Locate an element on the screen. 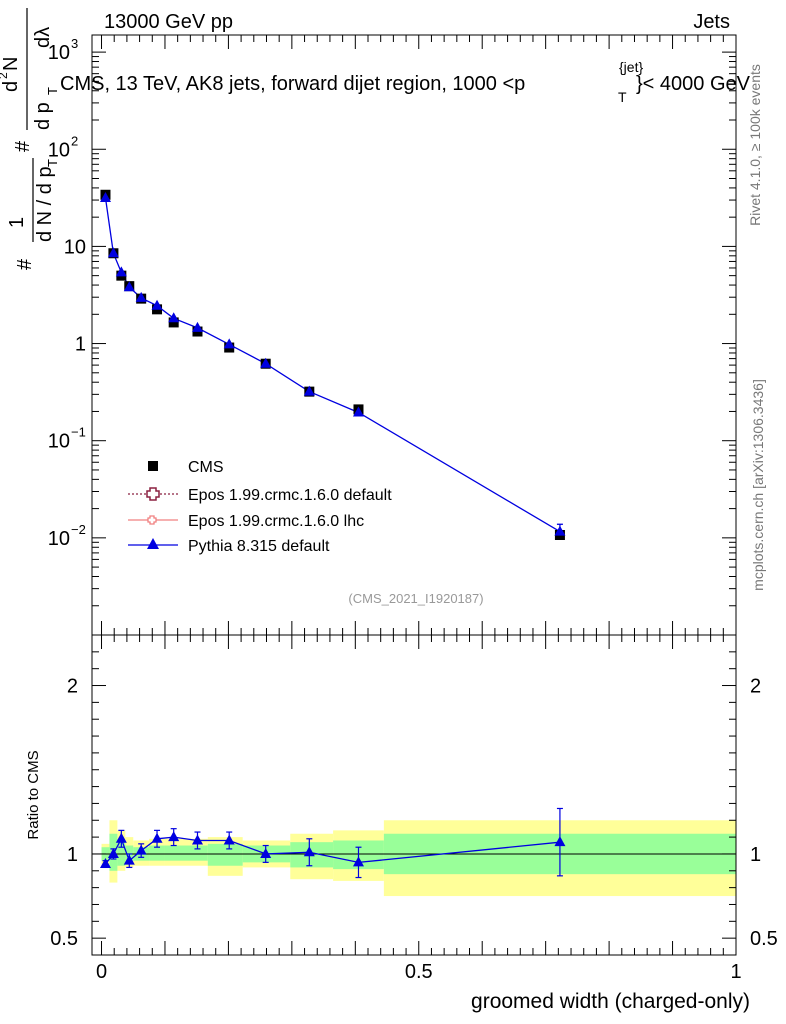 The width and height of the screenshot is (786, 1024). ylabel-dlambda: dλ is located at coordinates (43, 37).